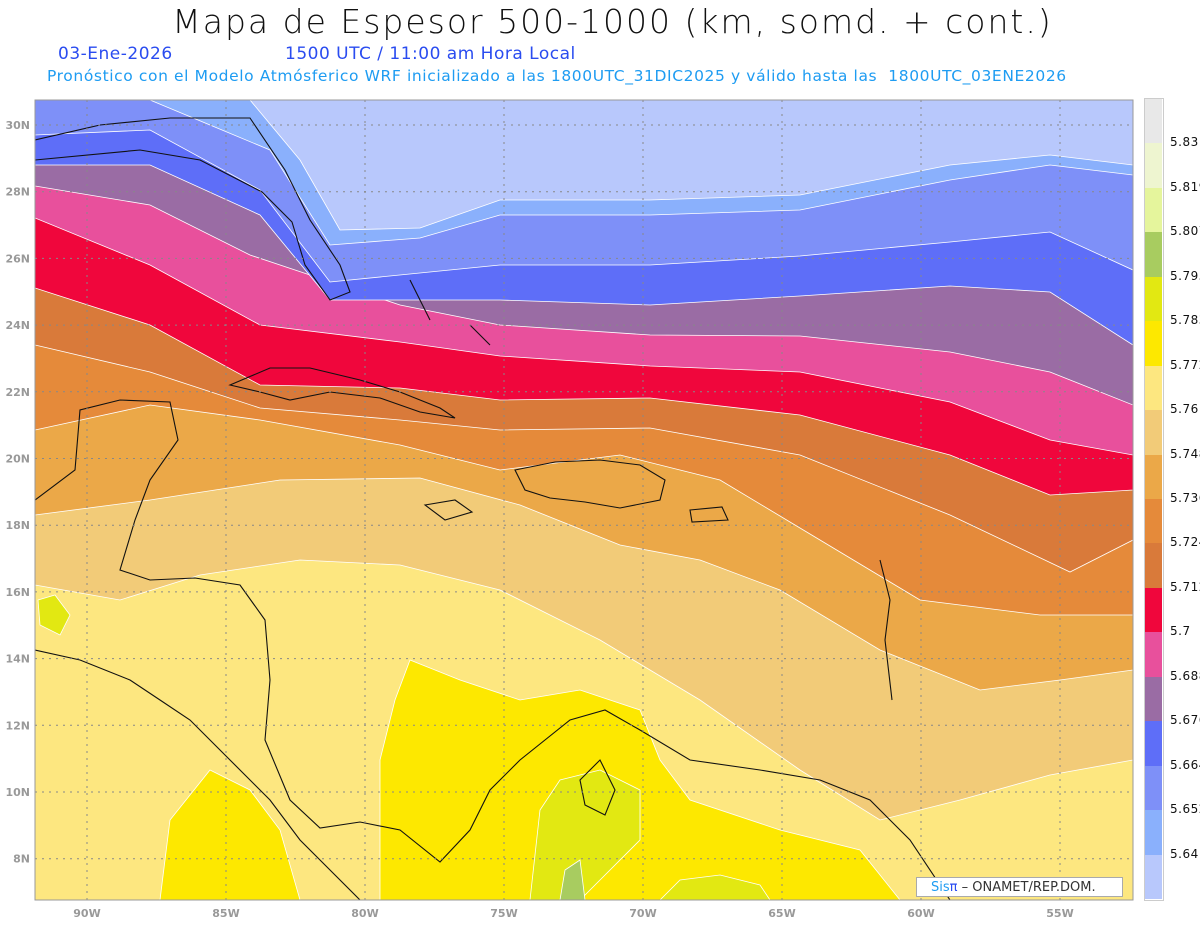 The width and height of the screenshot is (1200, 927). What do you see at coordinates (1185, 142) in the screenshot?
I see `colorbar-label: 5.831` at bounding box center [1185, 142].